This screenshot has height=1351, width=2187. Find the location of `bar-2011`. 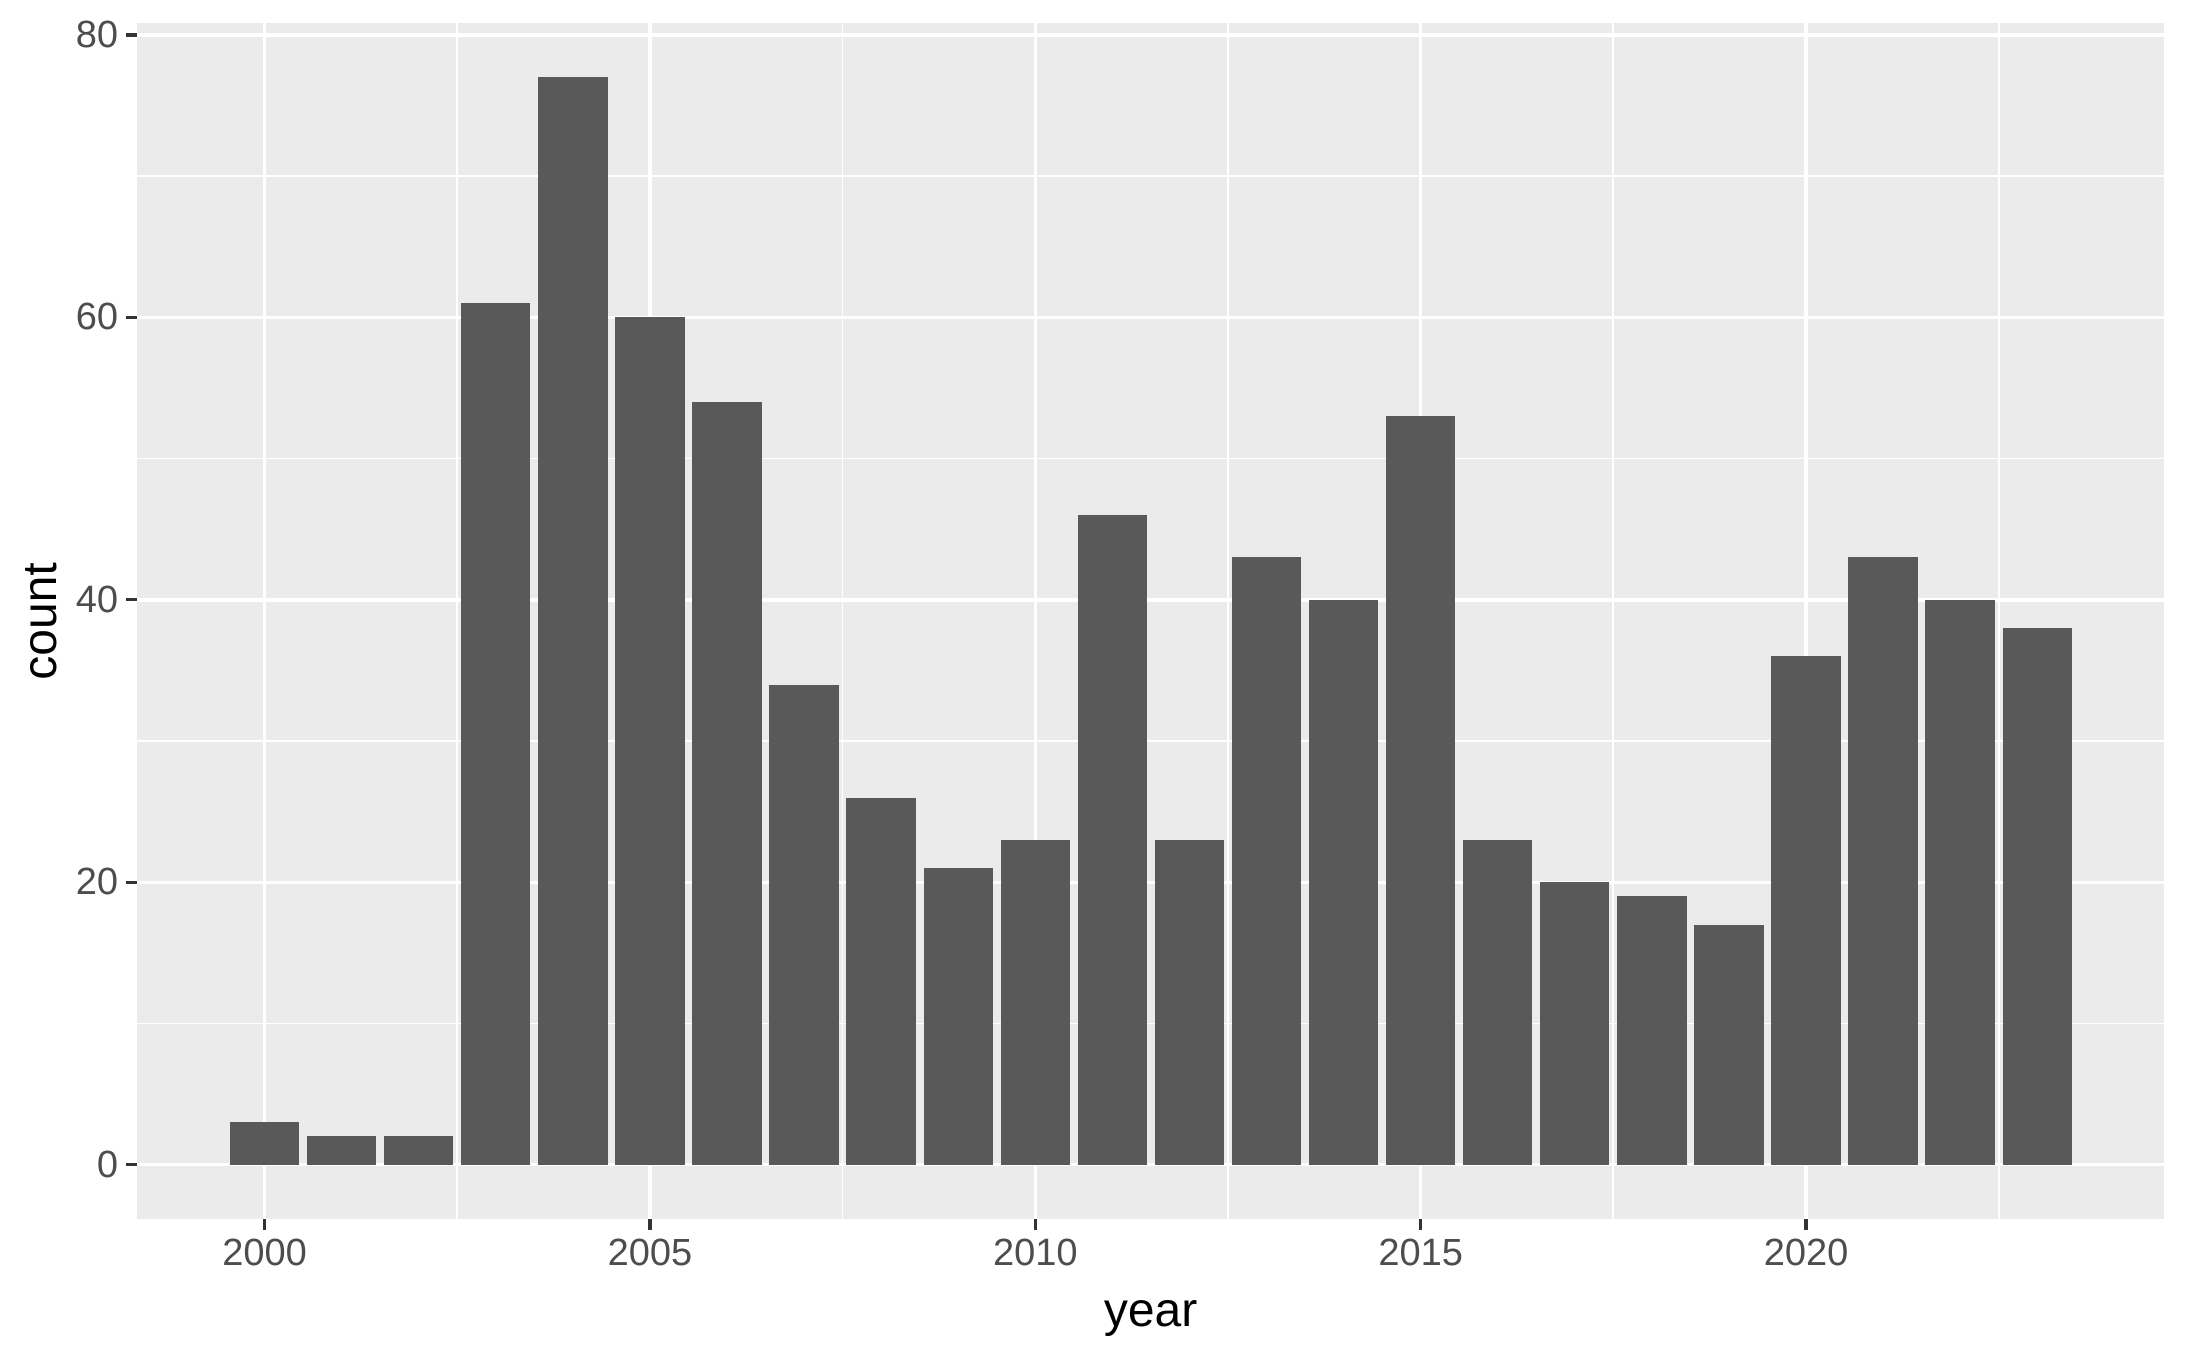

bar-2011 is located at coordinates (1112, 840).